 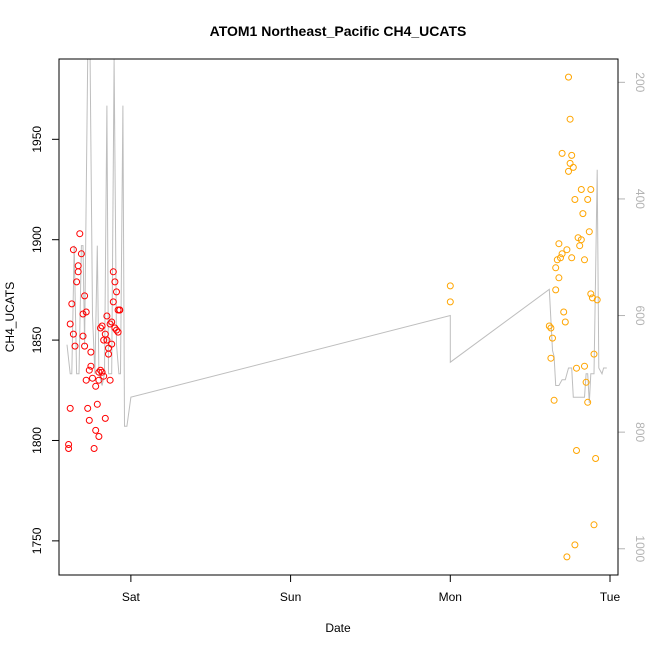 I want to click on y2-tick-label: 400, so click(x=640, y=199).